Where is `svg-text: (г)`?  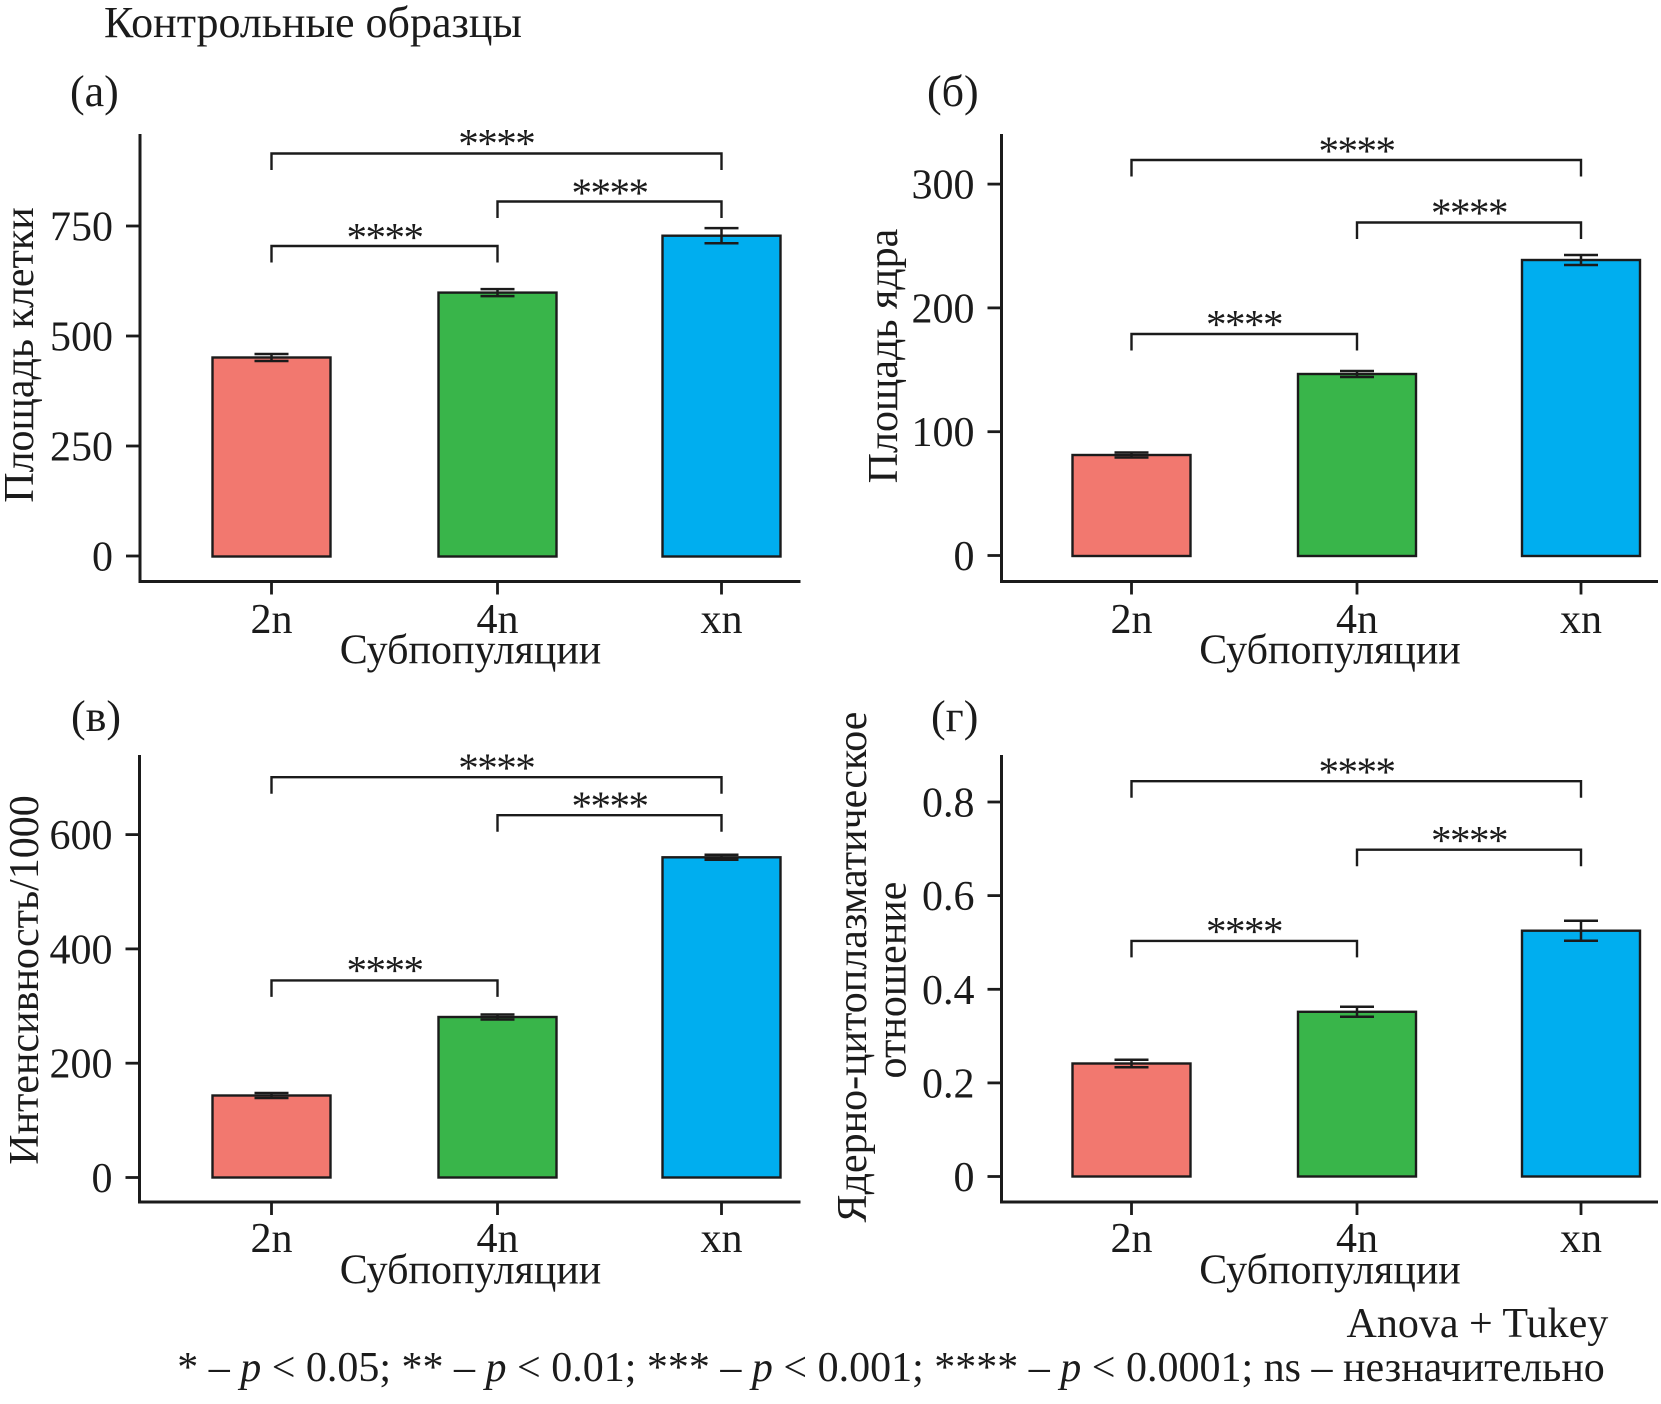 svg-text: (г) is located at coordinates (954, 716).